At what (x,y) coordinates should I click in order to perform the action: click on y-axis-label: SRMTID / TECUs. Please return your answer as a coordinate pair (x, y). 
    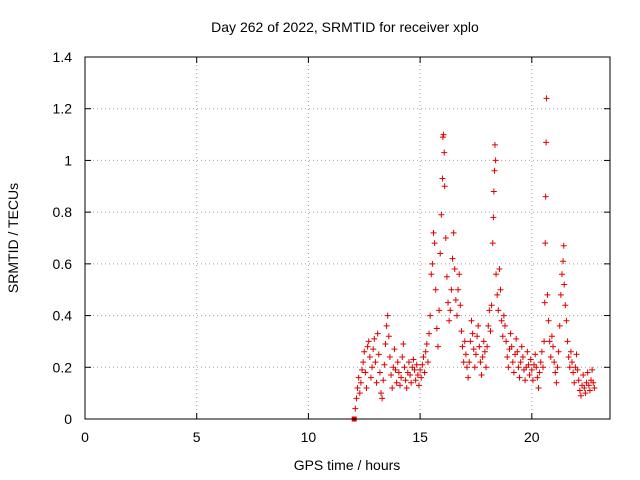
    Looking at the image, I should click on (13, 238).